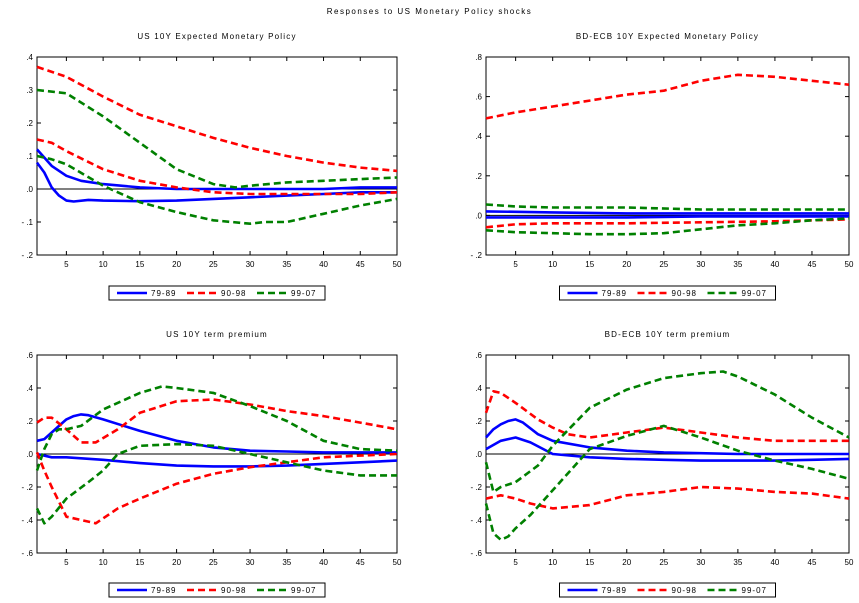 This screenshot has height=603, width=859. Describe the element at coordinates (27, 520) in the screenshot. I see `y-tick-label: - .4` at that location.